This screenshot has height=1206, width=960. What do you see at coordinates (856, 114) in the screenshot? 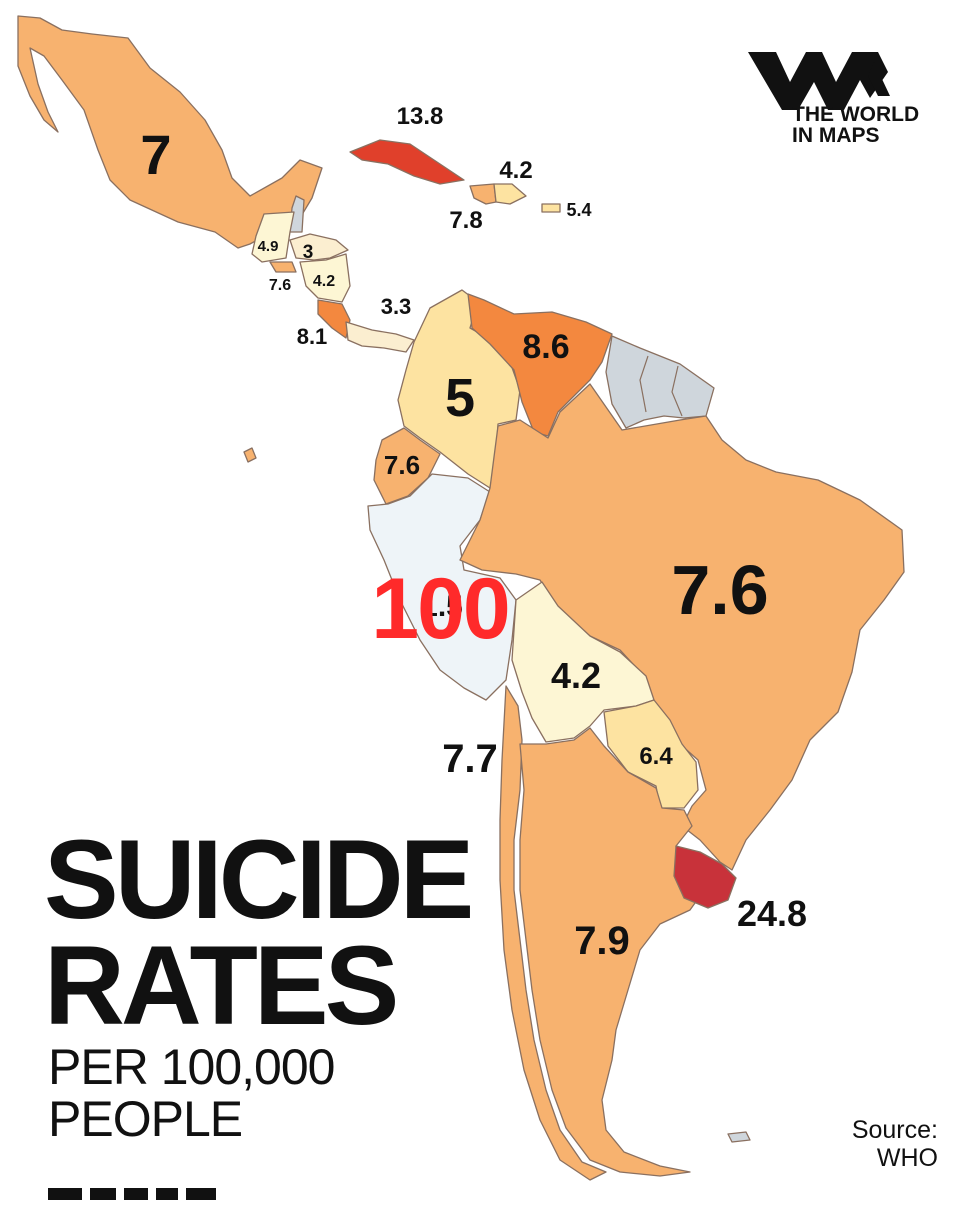
I see `logo-line-1: THE WORLD` at bounding box center [856, 114].